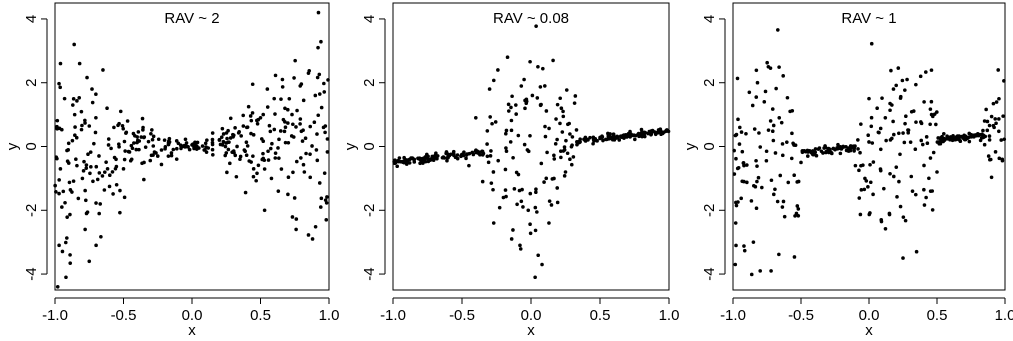 This screenshot has width=1013, height=341. Describe the element at coordinates (869, 330) in the screenshot. I see `x-axis-title: x` at that location.